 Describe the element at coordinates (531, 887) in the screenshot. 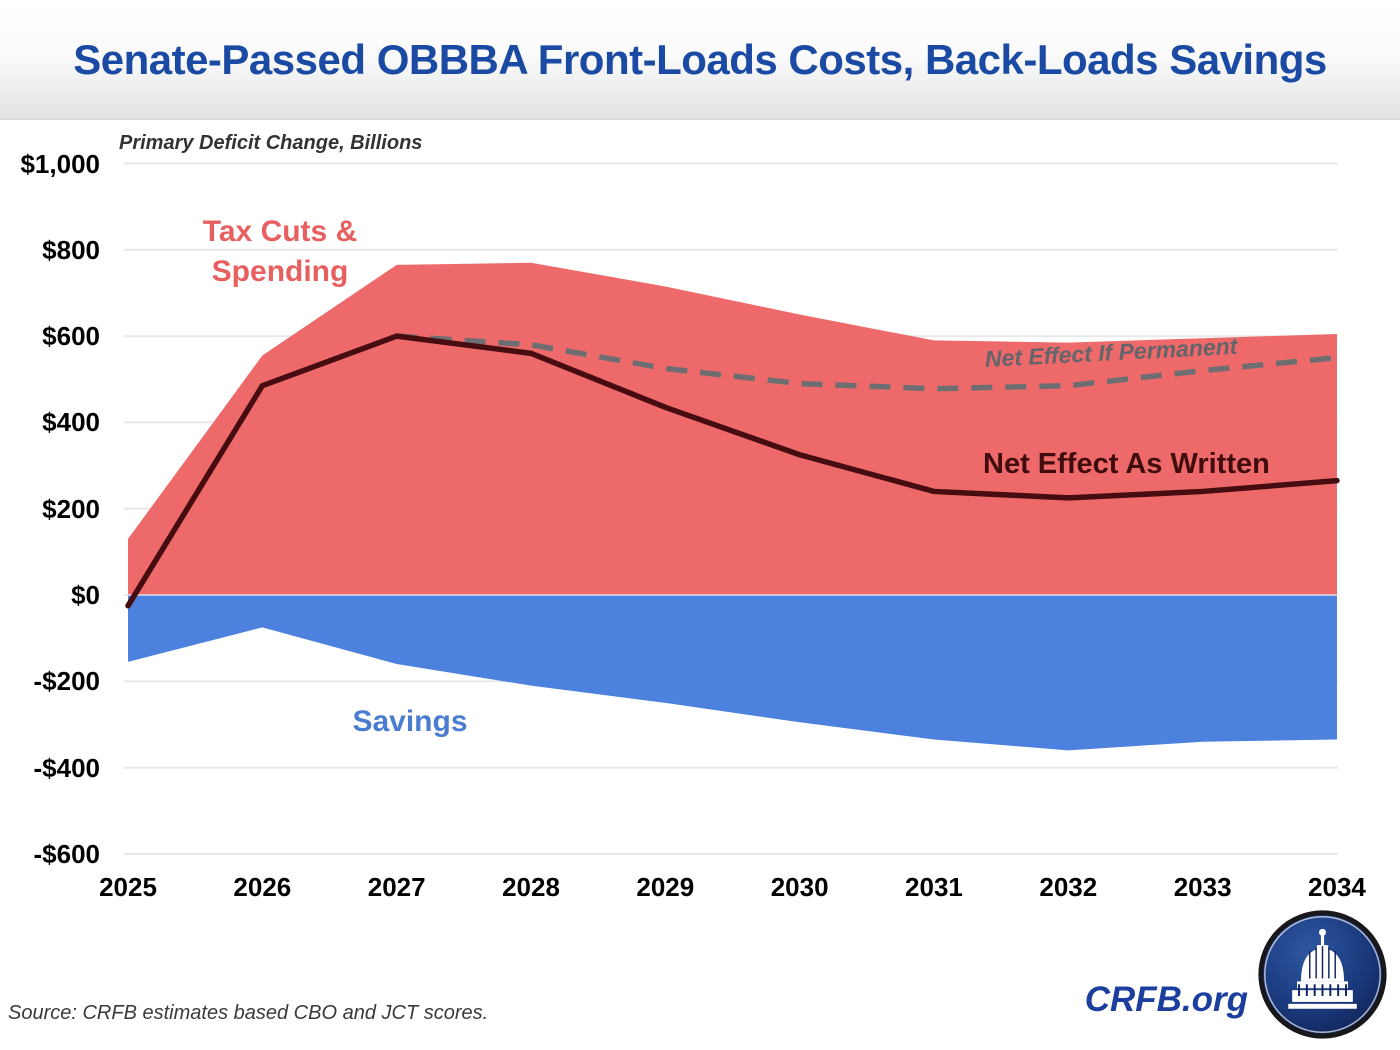

I see `x-tick-label: 2028` at that location.